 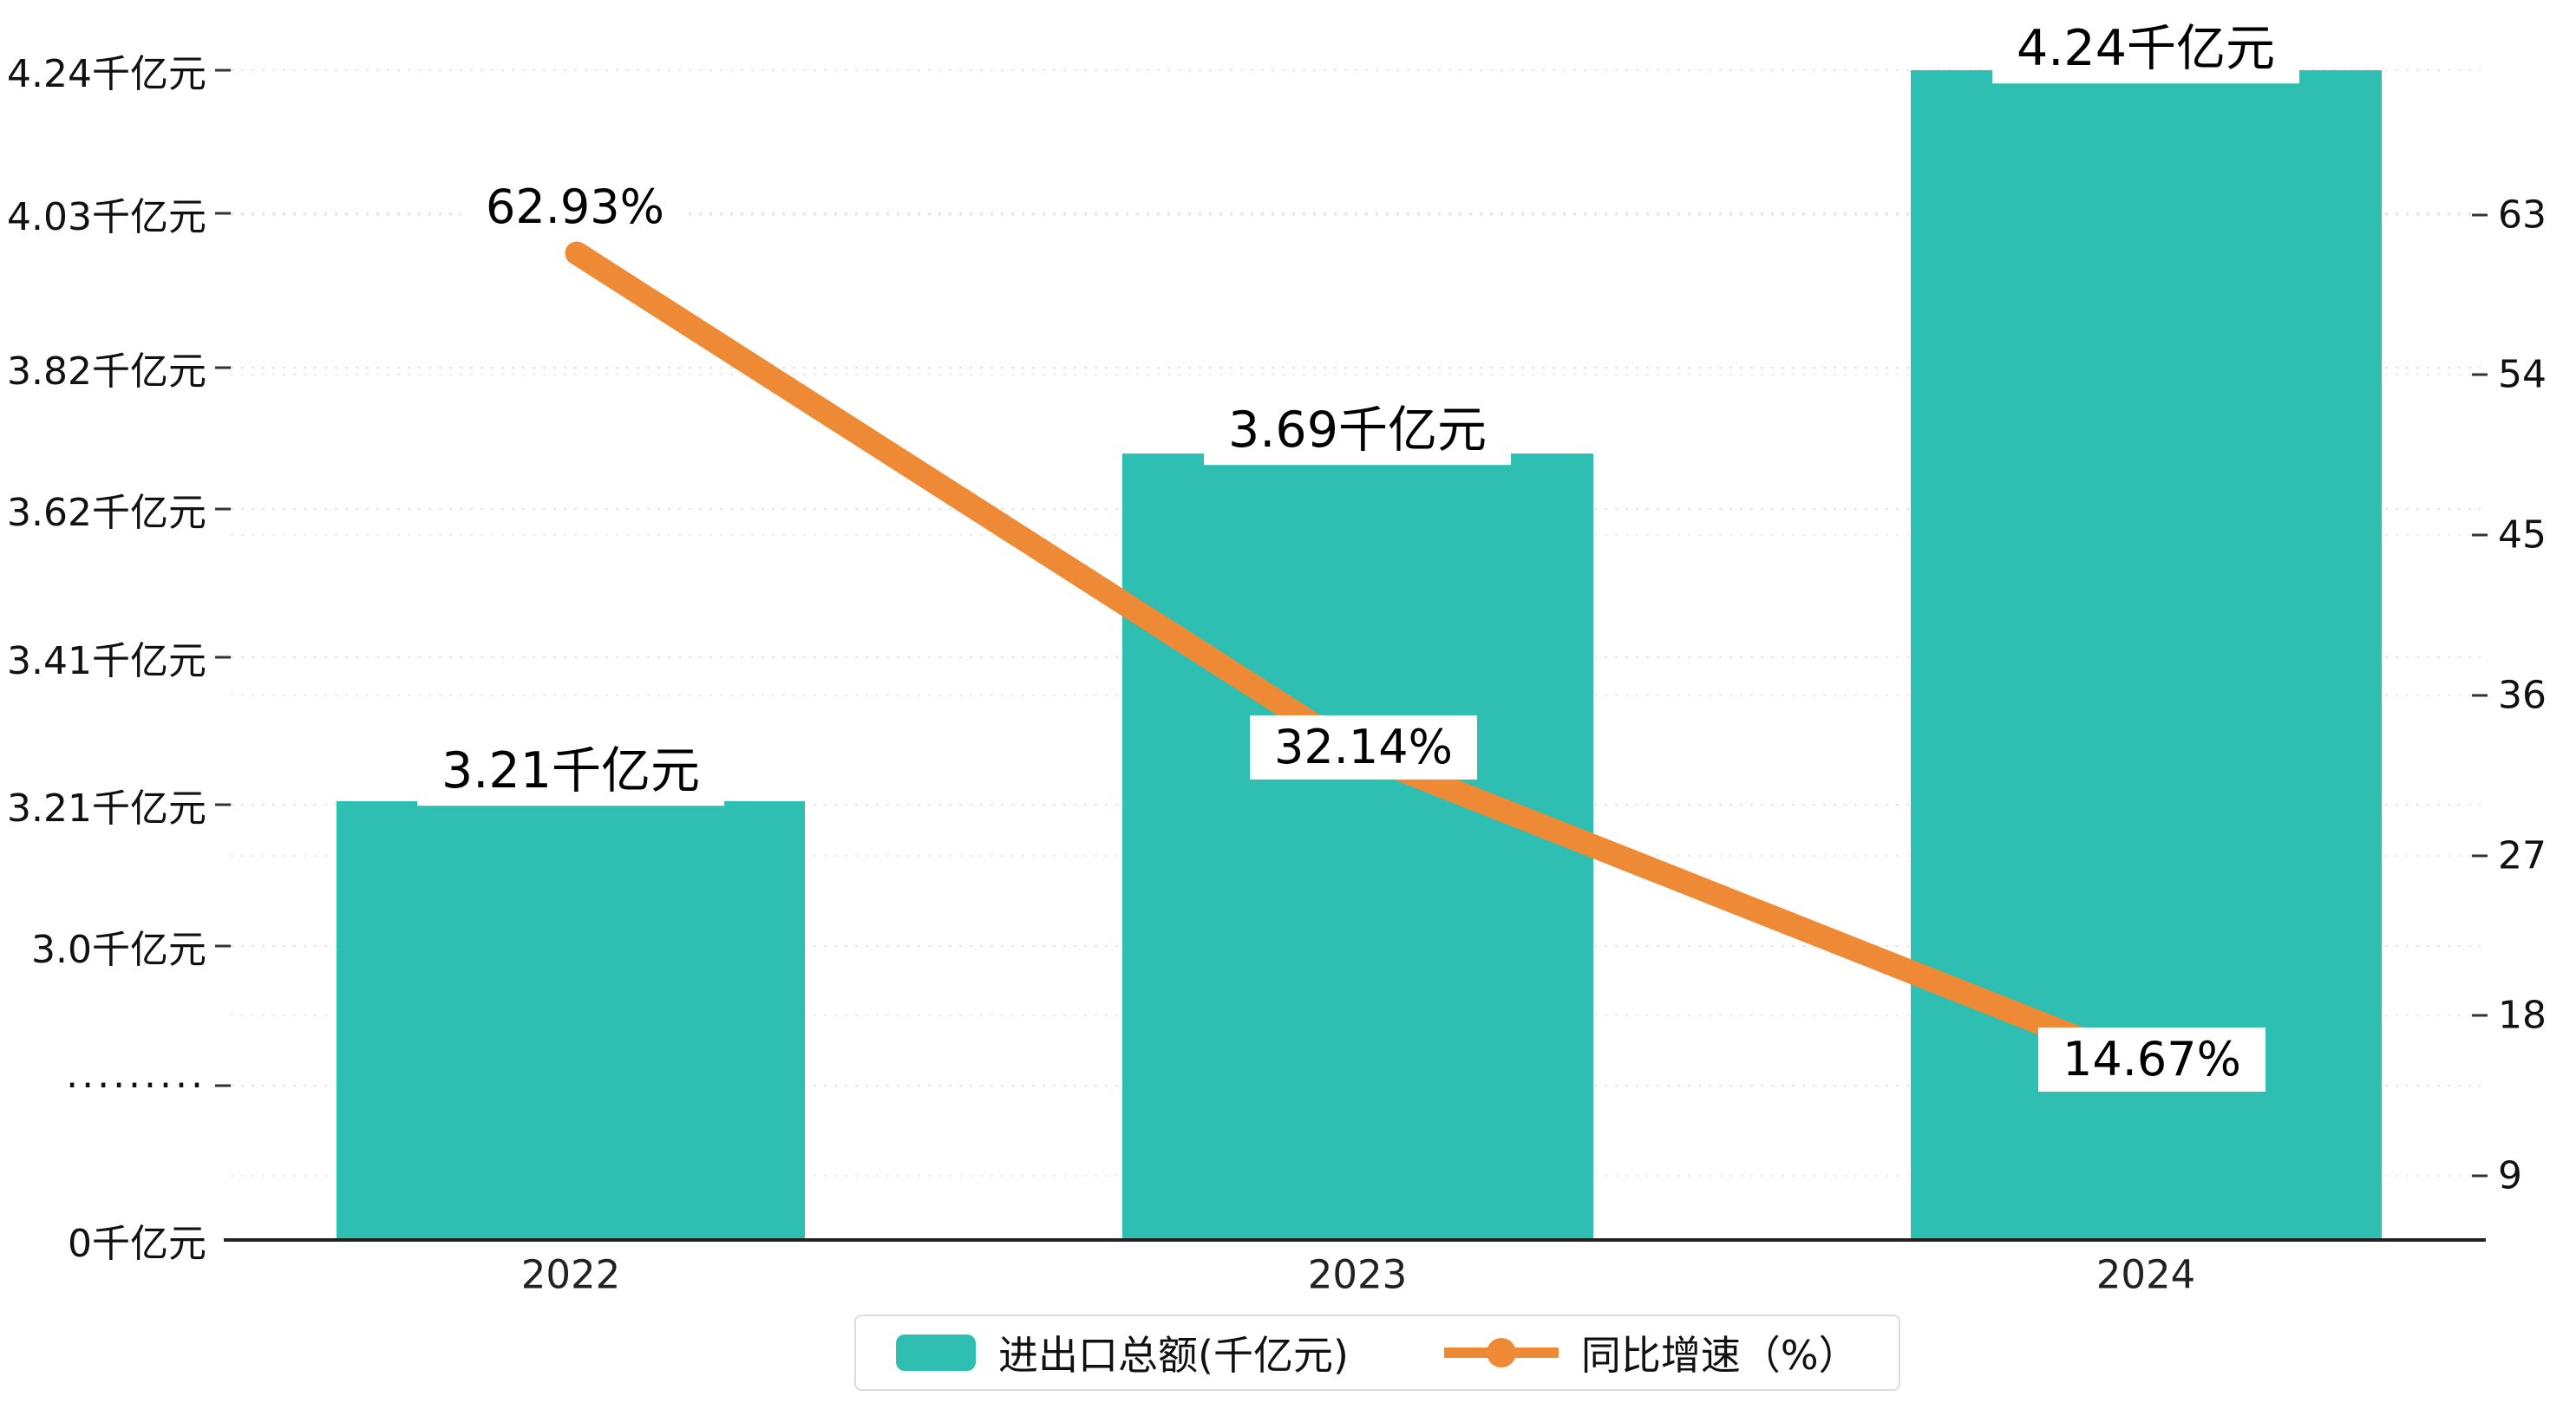 What do you see at coordinates (106, 217) in the screenshot?
I see `y-axis-left-tick-label: 4.03千亿元` at bounding box center [106, 217].